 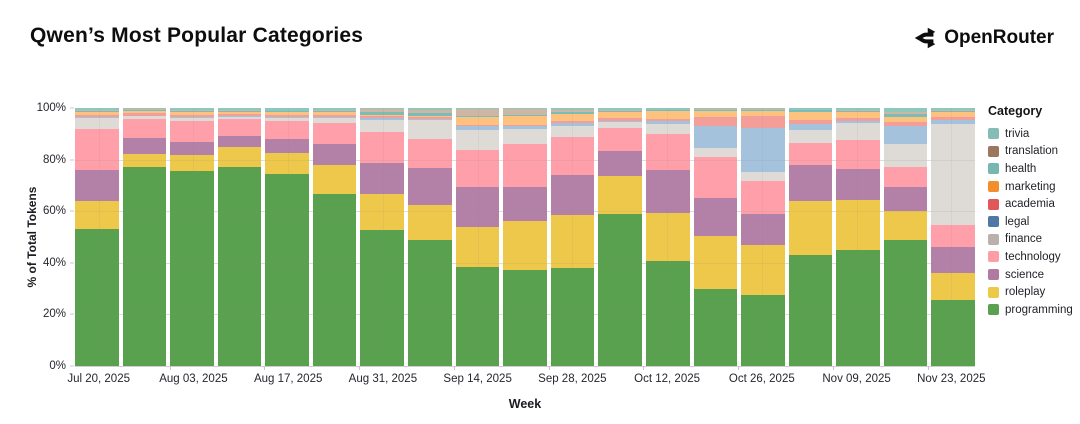 I want to click on legend-item-academia: academia, so click(x=1033, y=204).